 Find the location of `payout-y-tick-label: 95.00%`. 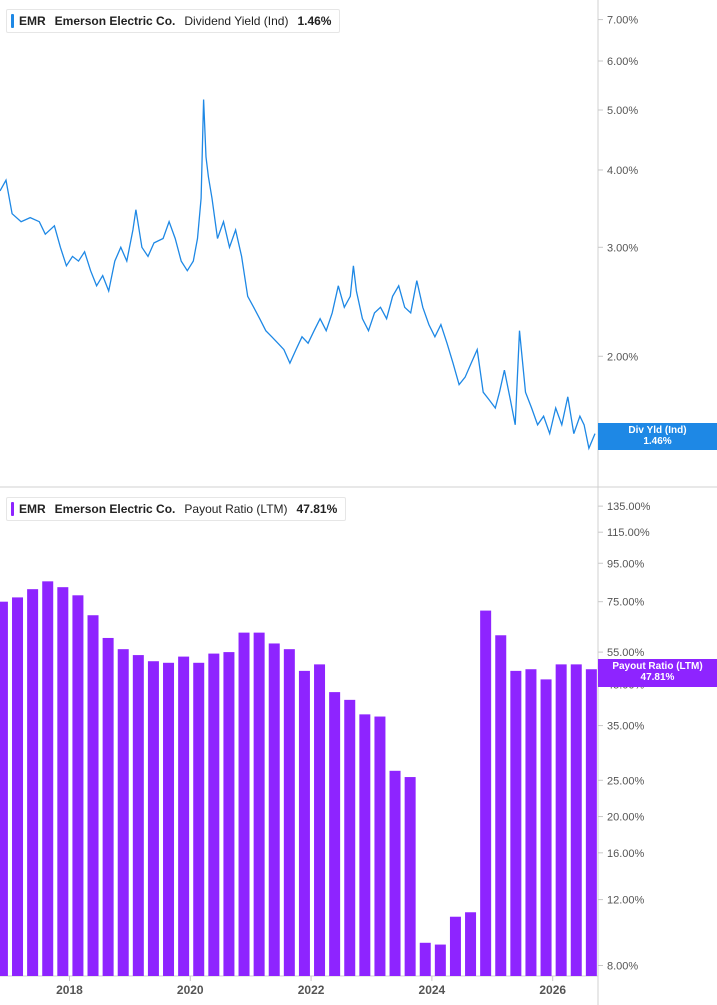

payout-y-tick-label: 95.00% is located at coordinates (626, 564).